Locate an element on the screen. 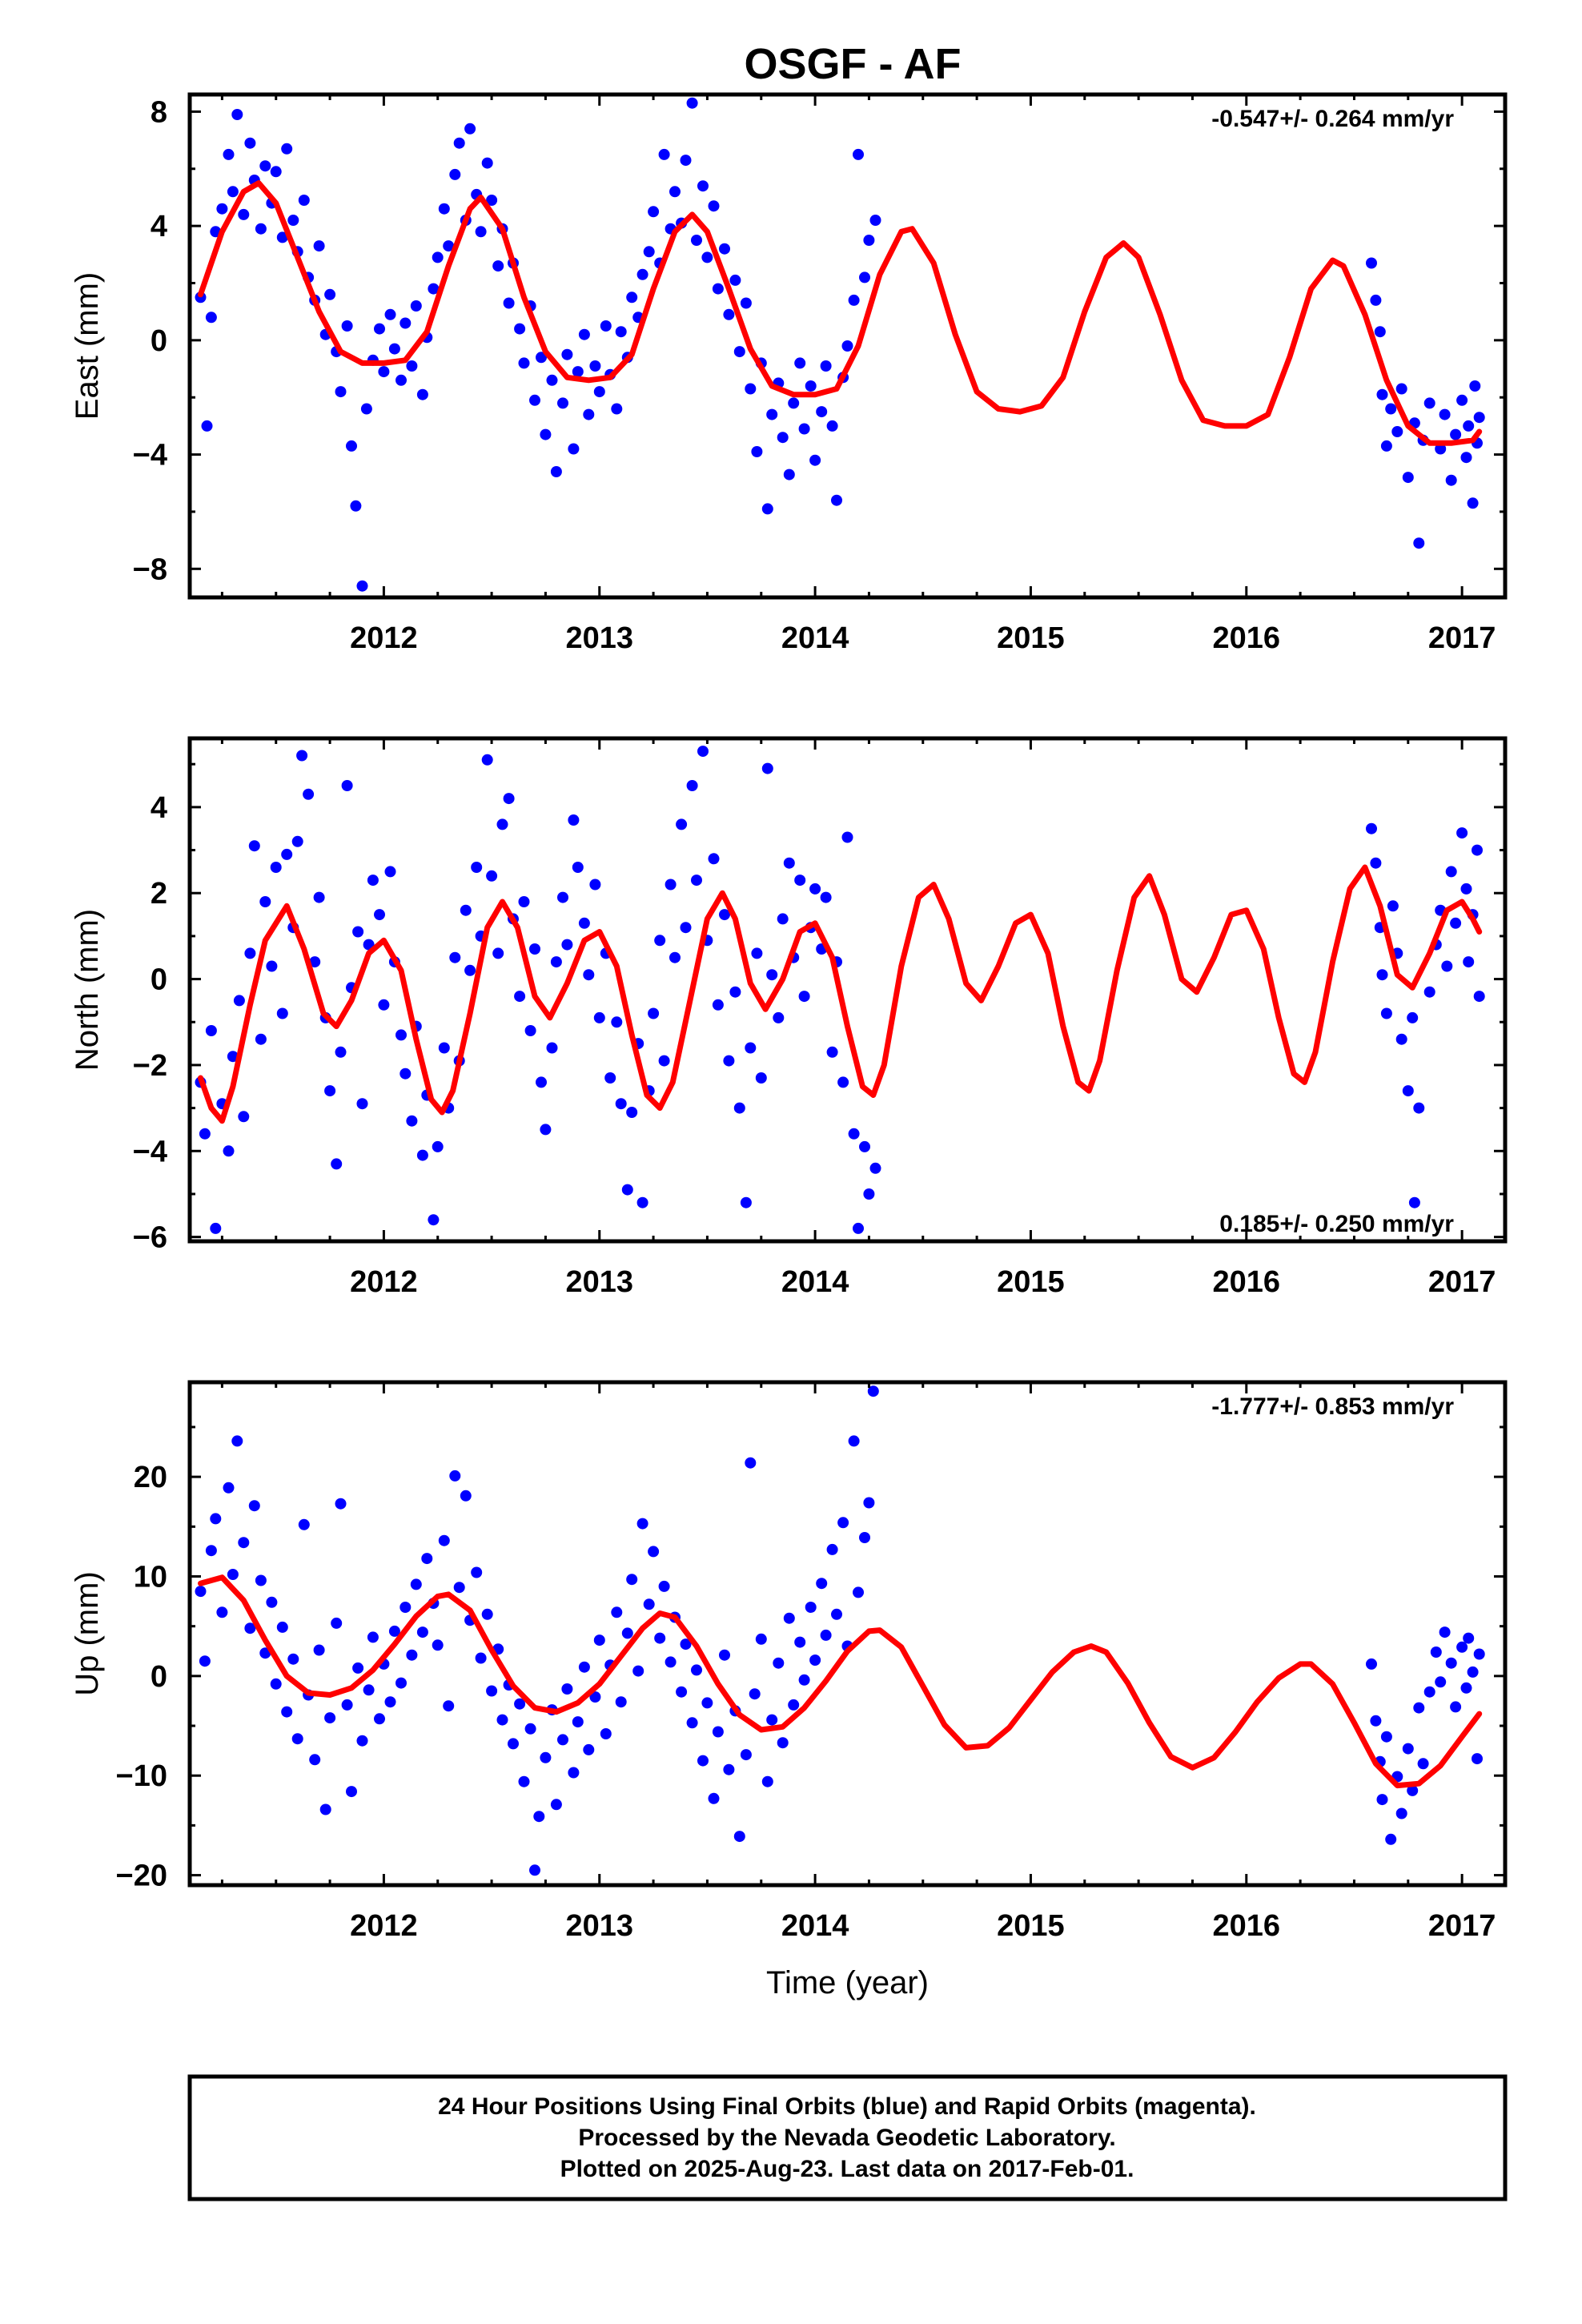 The image size is (1582, 2324). north-y-tick-label: 2 is located at coordinates (159, 894).